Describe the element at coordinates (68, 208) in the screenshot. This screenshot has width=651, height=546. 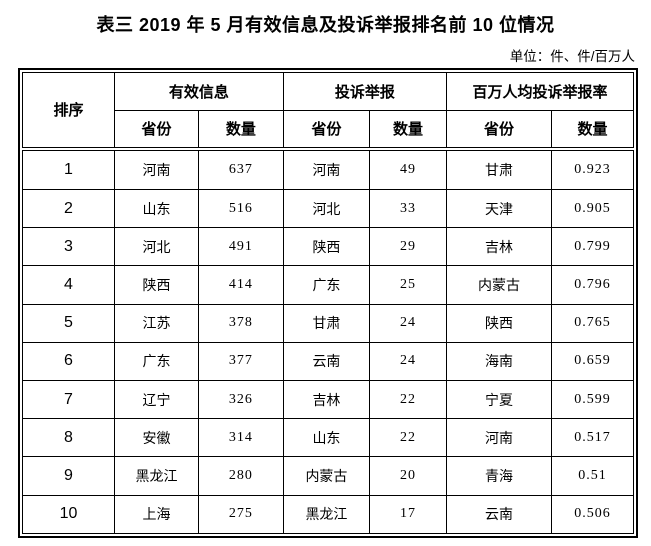
I see `rank-cell: 2` at that location.